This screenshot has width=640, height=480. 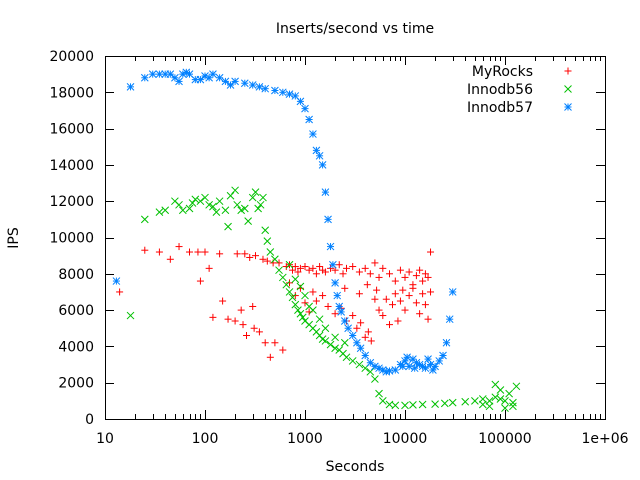 I want to click on chart-title: Inserts/second vs time, so click(x=355, y=29).